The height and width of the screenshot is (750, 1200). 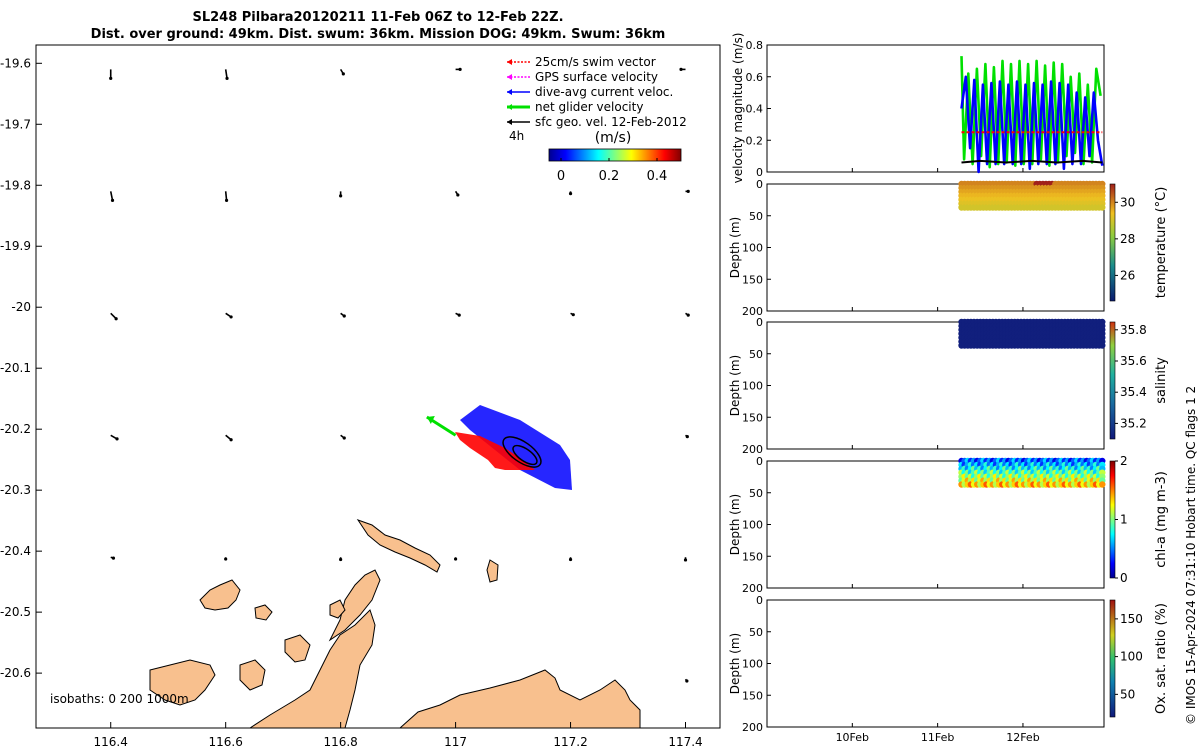 What do you see at coordinates (685, 742) in the screenshot?
I see `map-x-tick-label: 117.4` at bounding box center [685, 742].